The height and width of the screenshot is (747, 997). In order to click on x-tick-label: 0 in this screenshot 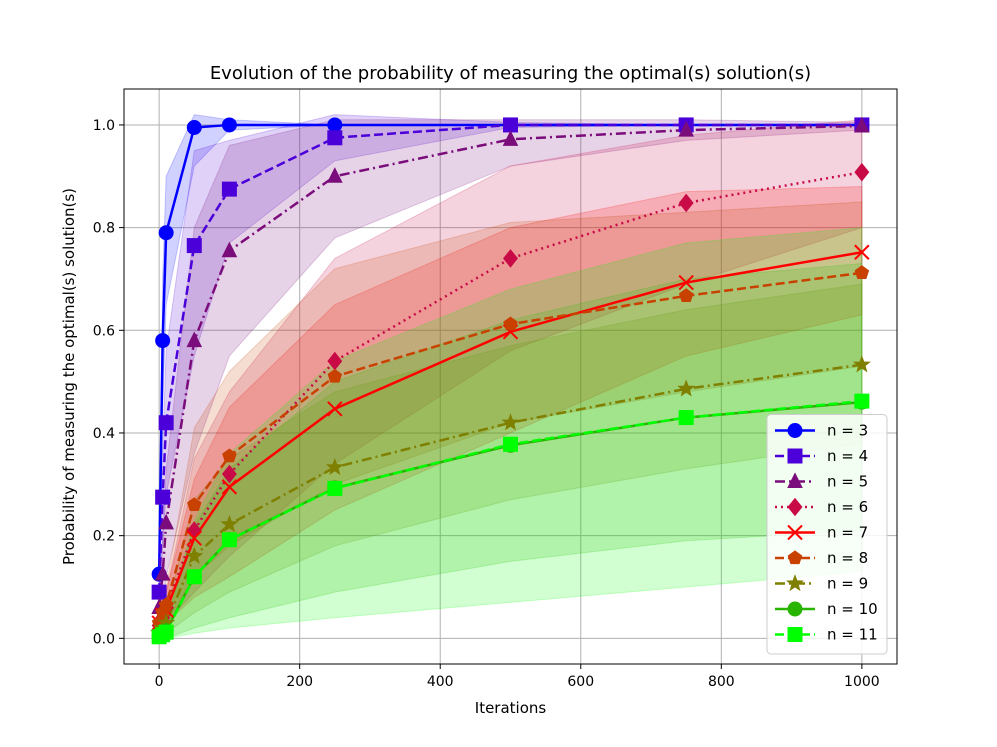, I will do `click(159, 682)`.